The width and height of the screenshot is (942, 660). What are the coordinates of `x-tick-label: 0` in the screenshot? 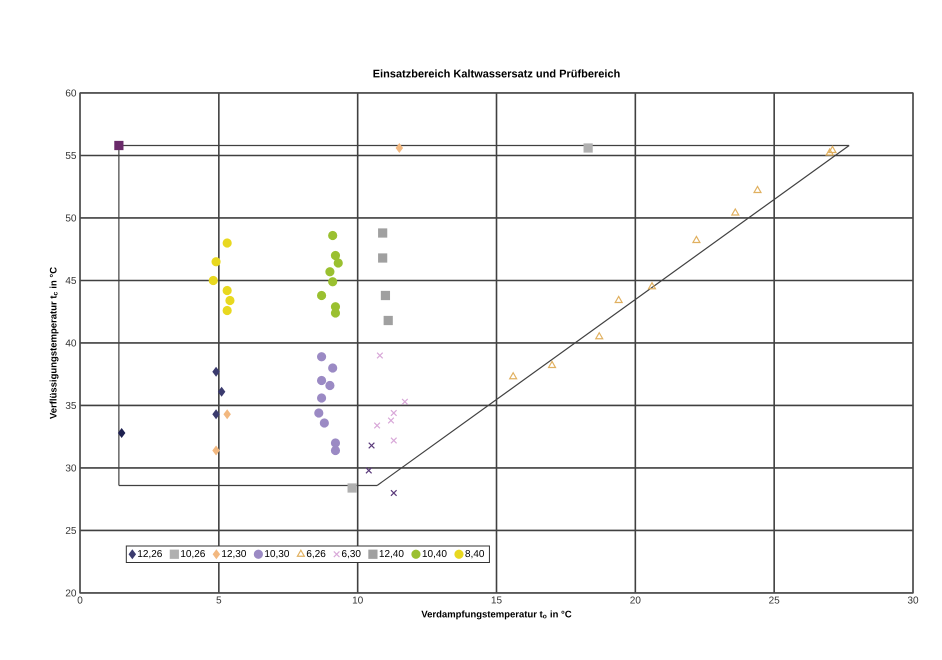 It's located at (80, 600).